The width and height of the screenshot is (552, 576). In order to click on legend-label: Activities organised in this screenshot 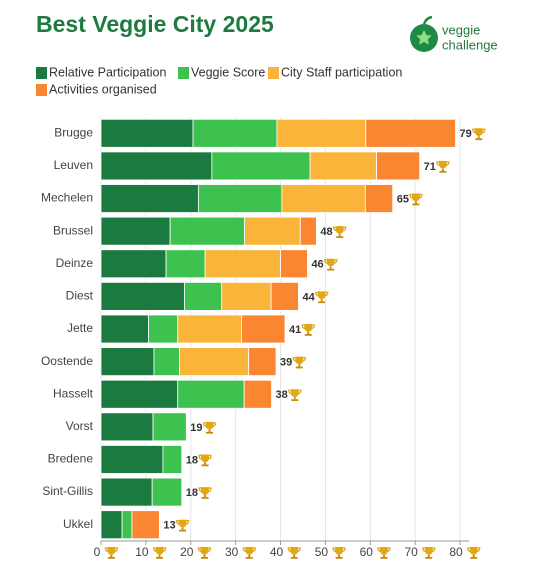, I will do `click(103, 89)`.